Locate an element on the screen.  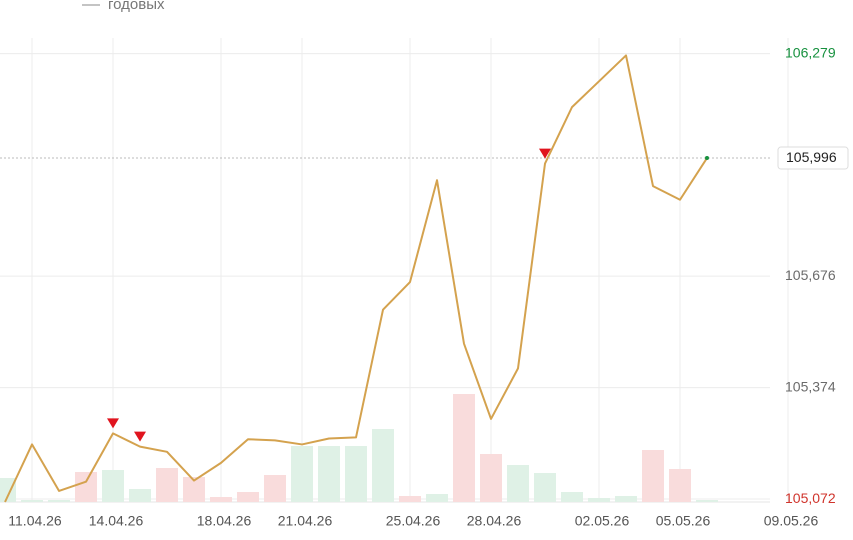
x-tick-label: 18.04.26 is located at coordinates (224, 521).